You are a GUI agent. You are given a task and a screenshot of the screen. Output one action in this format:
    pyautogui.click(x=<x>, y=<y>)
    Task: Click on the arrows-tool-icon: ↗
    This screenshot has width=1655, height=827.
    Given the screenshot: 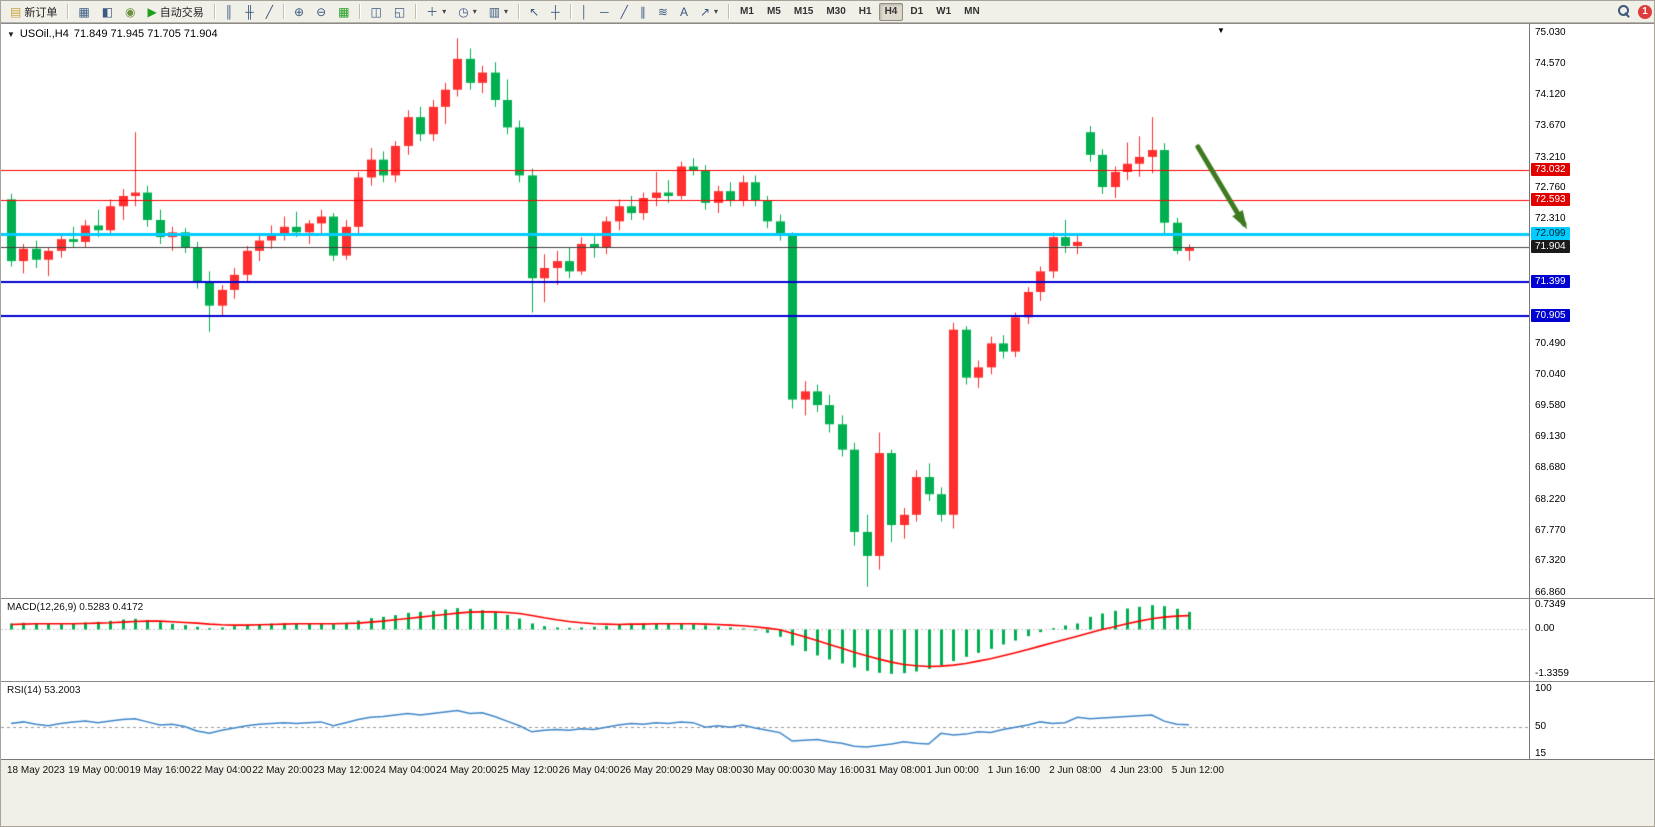 What is the action you would take?
    pyautogui.click(x=705, y=11)
    